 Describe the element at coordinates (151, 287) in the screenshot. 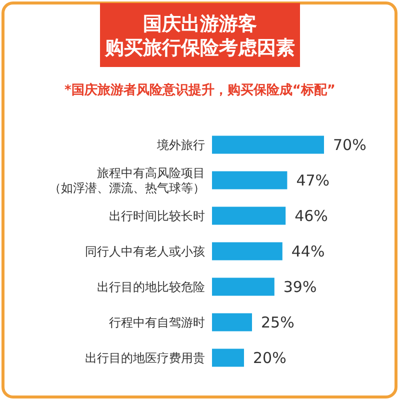

I see `y-tick-label: 出行目的地比较危险` at that location.